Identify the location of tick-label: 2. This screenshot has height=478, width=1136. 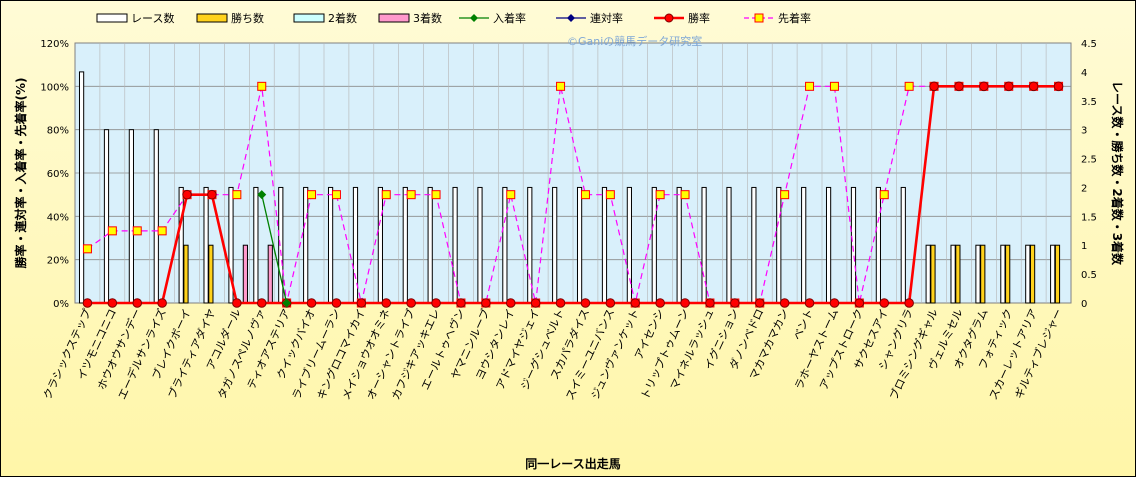
(1084, 188).